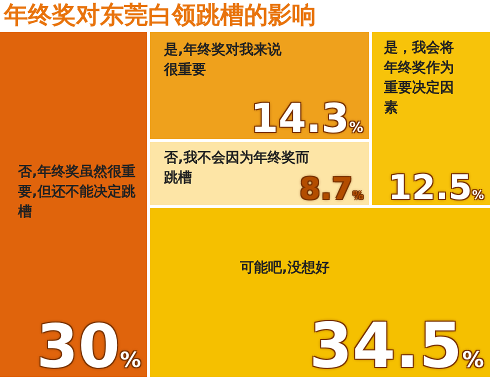 The height and width of the screenshot is (380, 490). What do you see at coordinates (285, 268) in the screenshot?
I see `category-label: 可能吧,没想好` at bounding box center [285, 268].